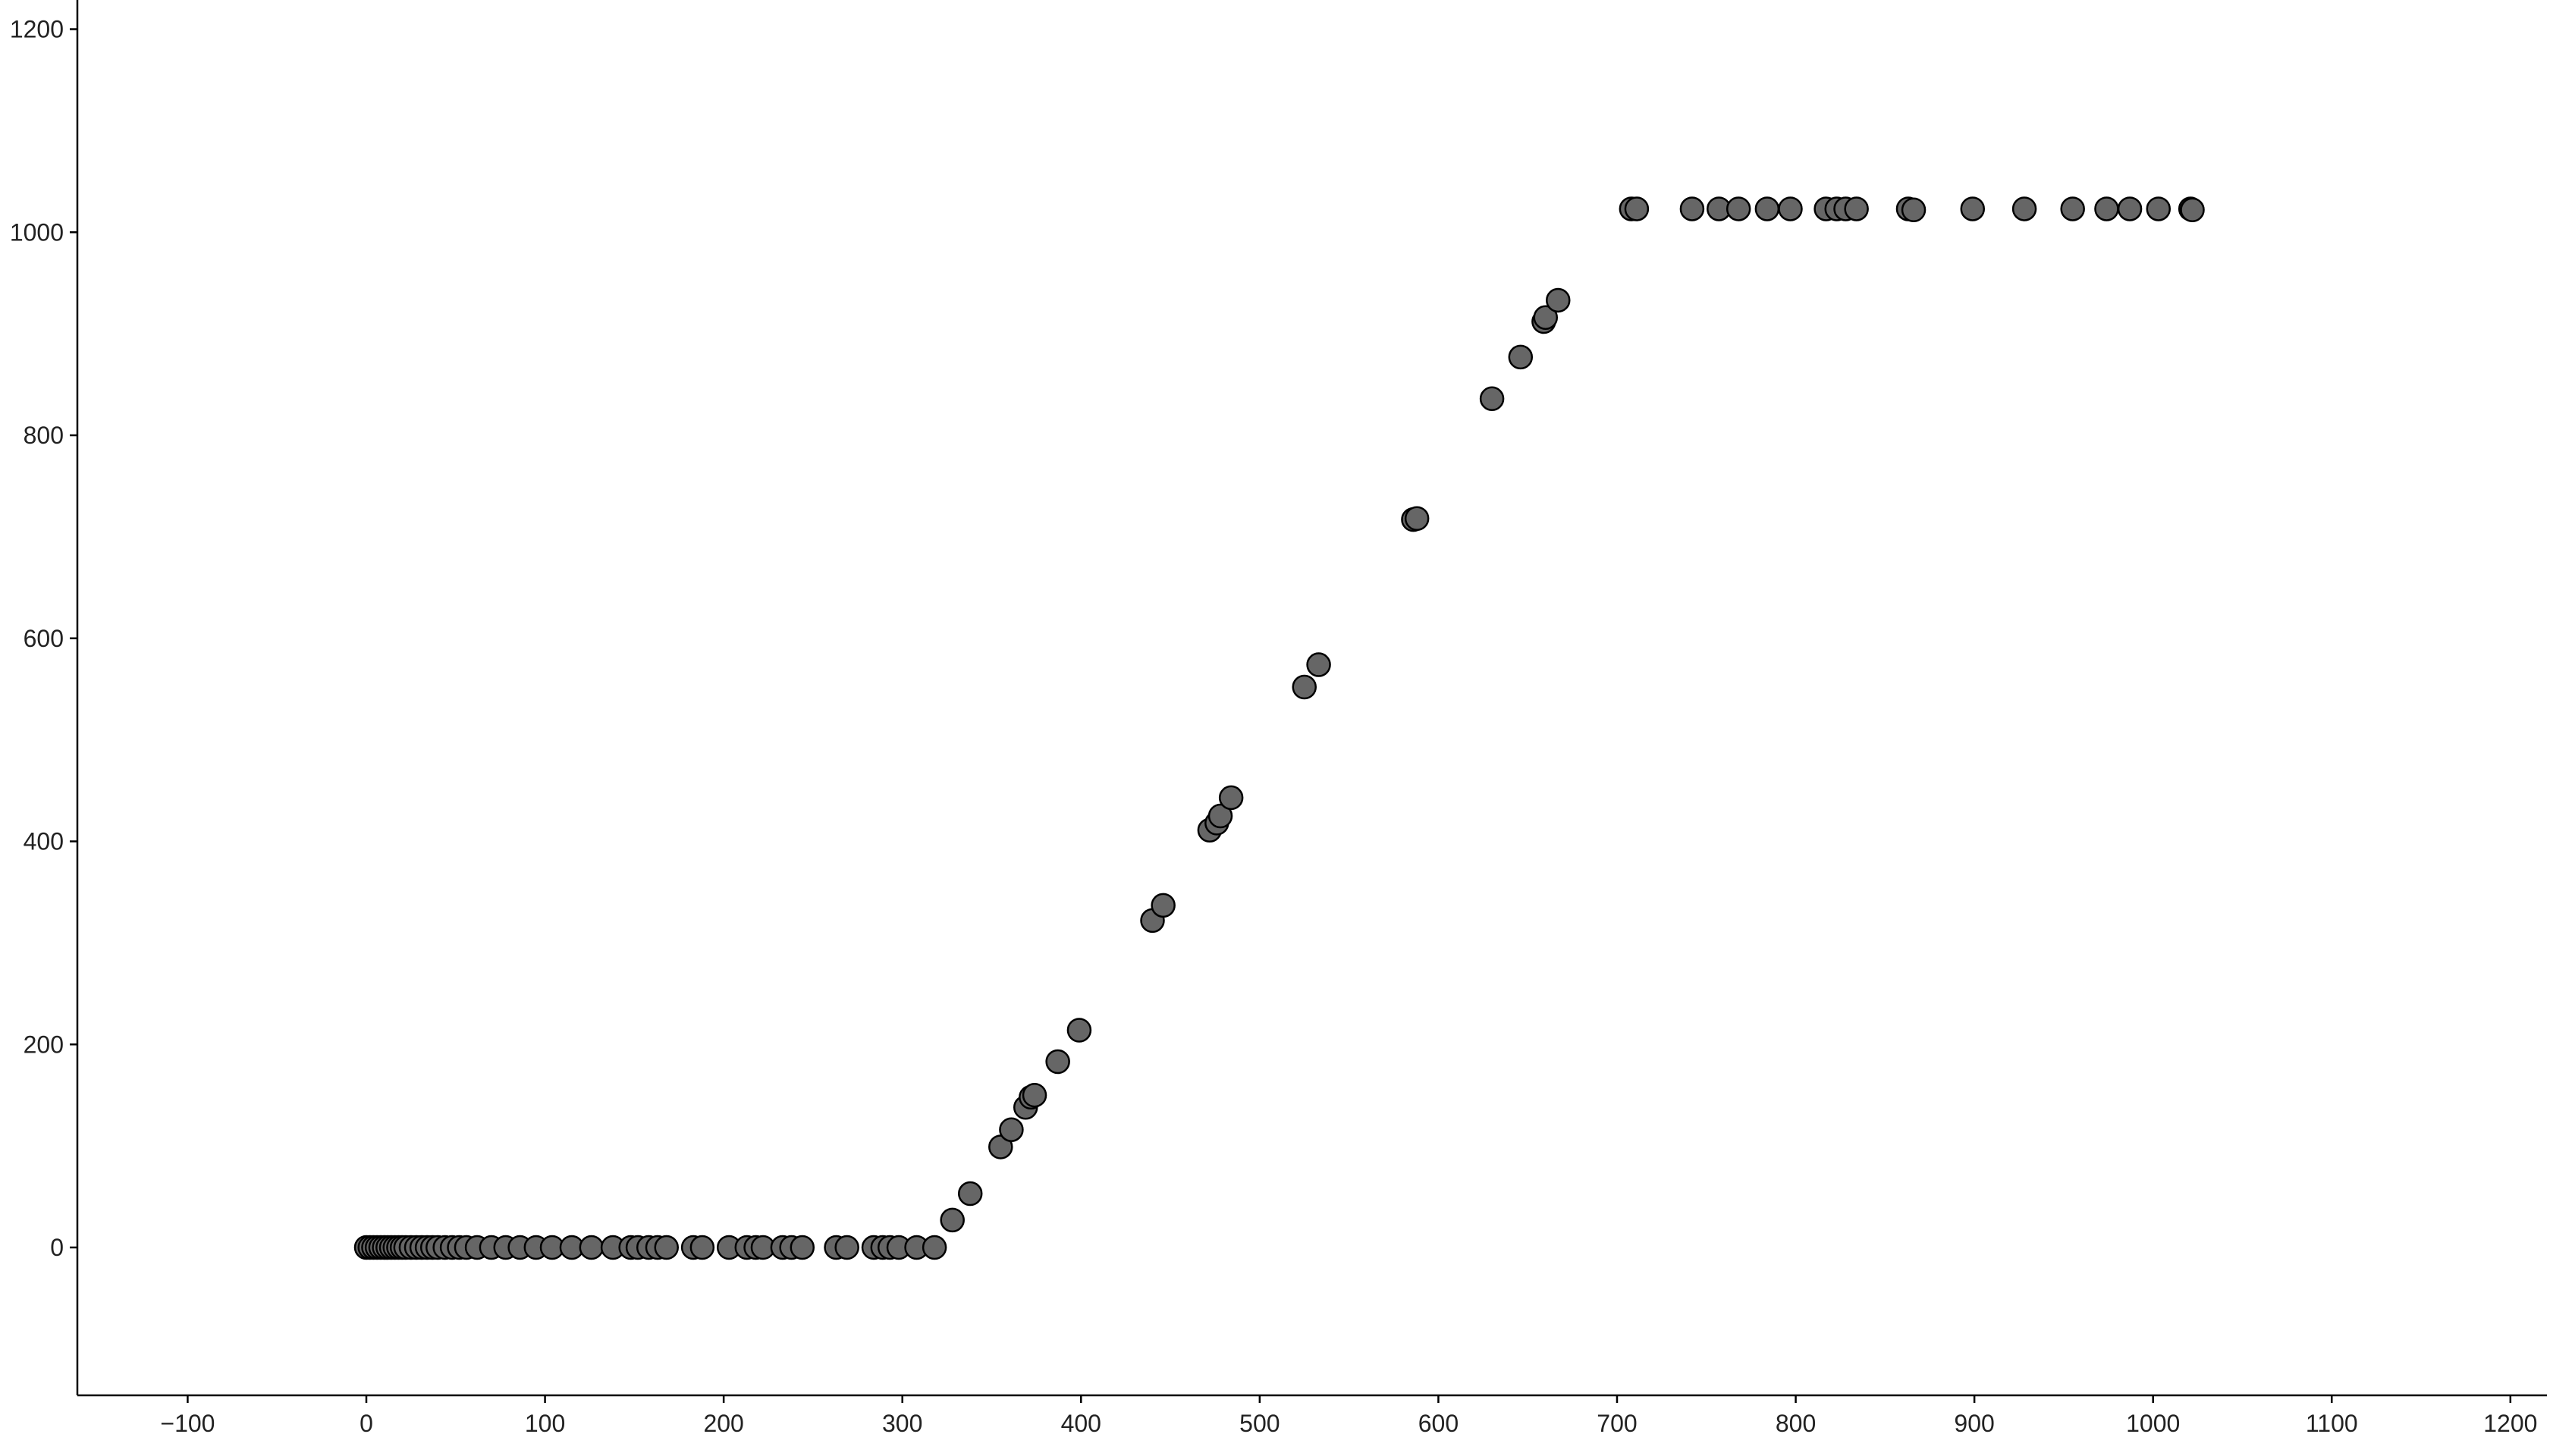 This screenshot has width=2553, height=1456. What do you see at coordinates (1796, 1423) in the screenshot?
I see `x-tick-label: 800` at bounding box center [1796, 1423].